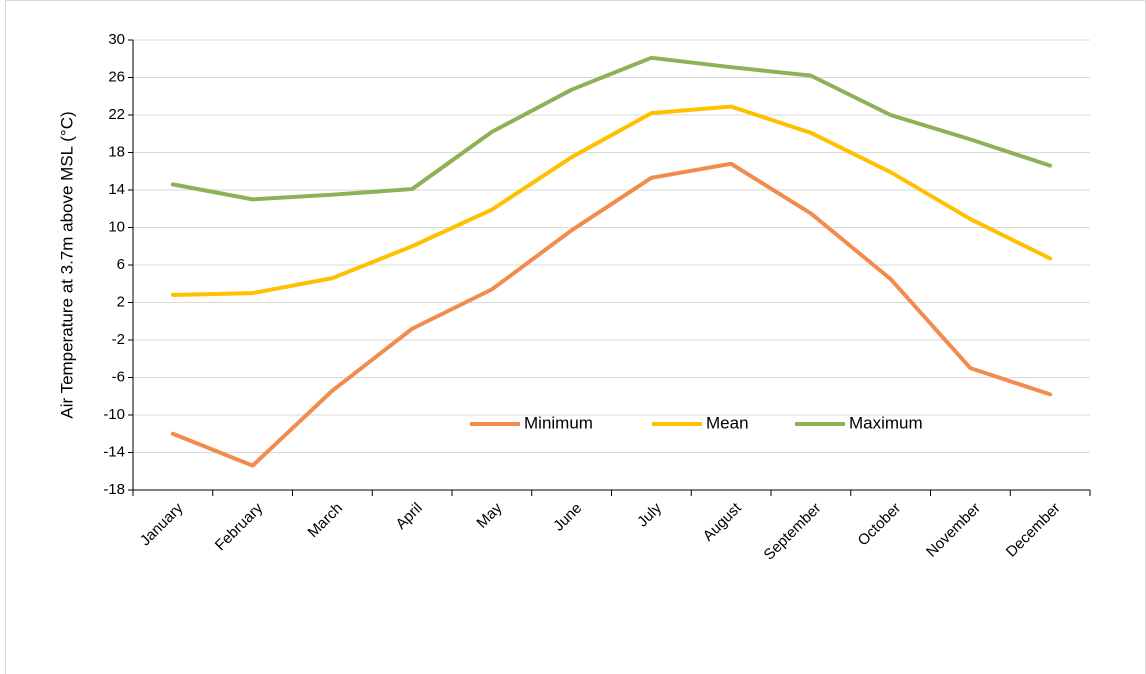  Describe the element at coordinates (121, 301) in the screenshot. I see `y-tick-label: 2` at that location.